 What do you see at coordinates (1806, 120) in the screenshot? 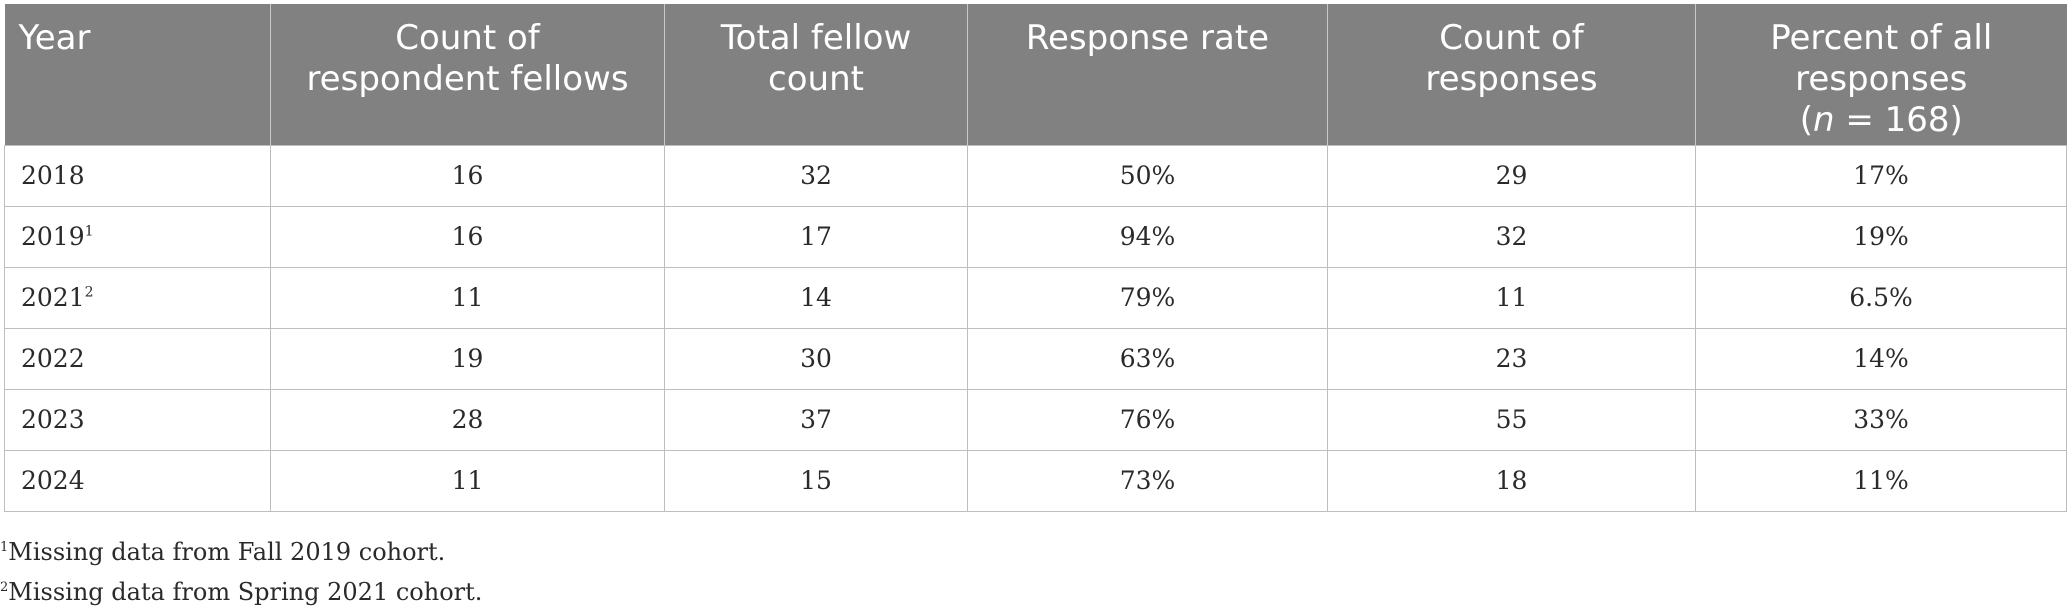
I see `header-percent-n-open: (` at bounding box center [1806, 120].